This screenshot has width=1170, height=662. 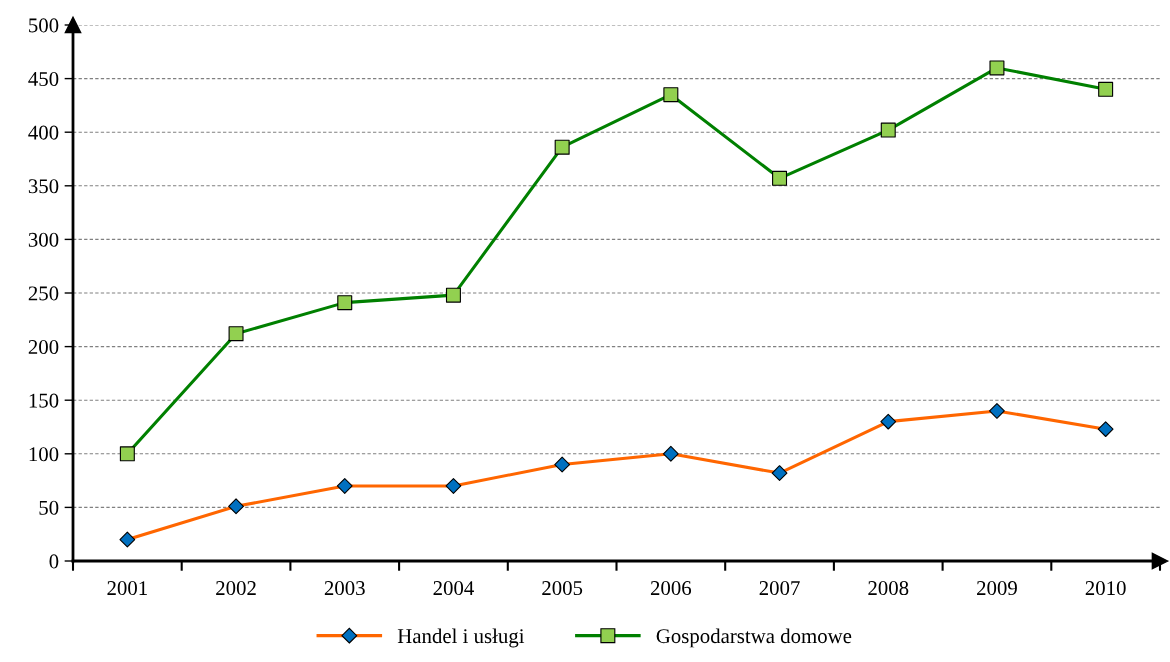 I want to click on x-tick-label: 2003, so click(x=344, y=588).